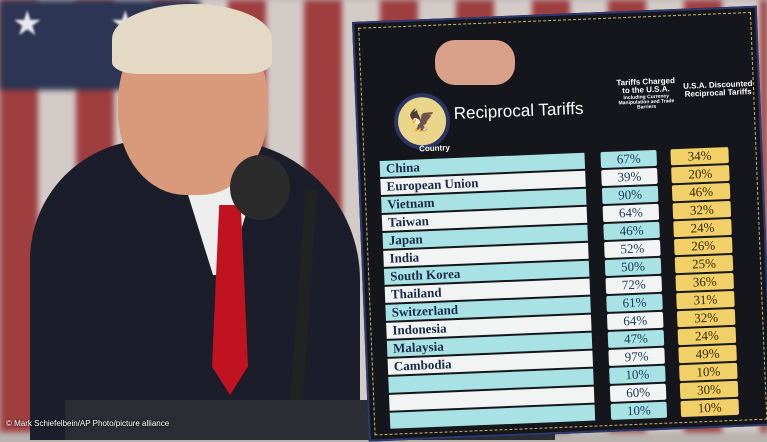  Describe the element at coordinates (705, 300) in the screenshot. I see `reciprocal-cell: 31%` at that location.